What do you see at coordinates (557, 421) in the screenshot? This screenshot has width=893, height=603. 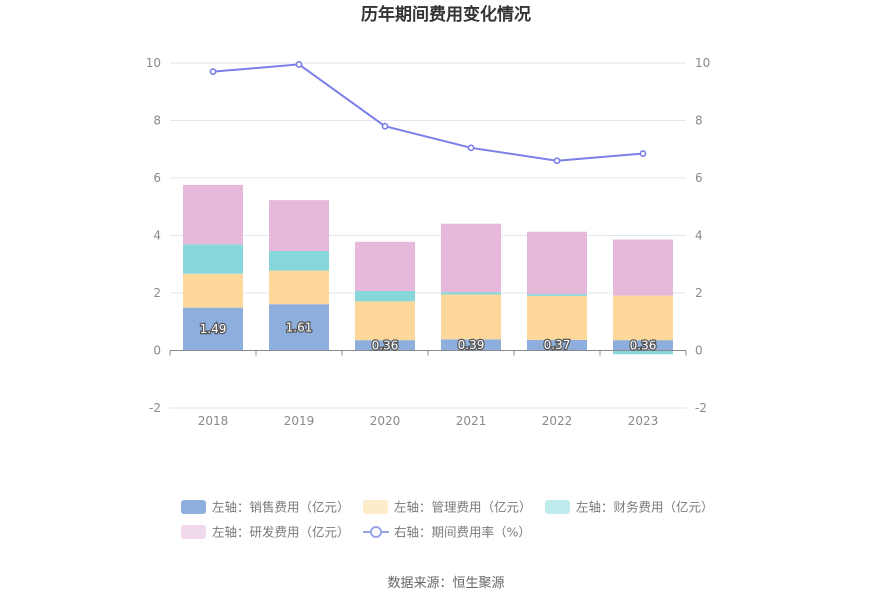 I see `x-tick-label: 2022` at bounding box center [557, 421].